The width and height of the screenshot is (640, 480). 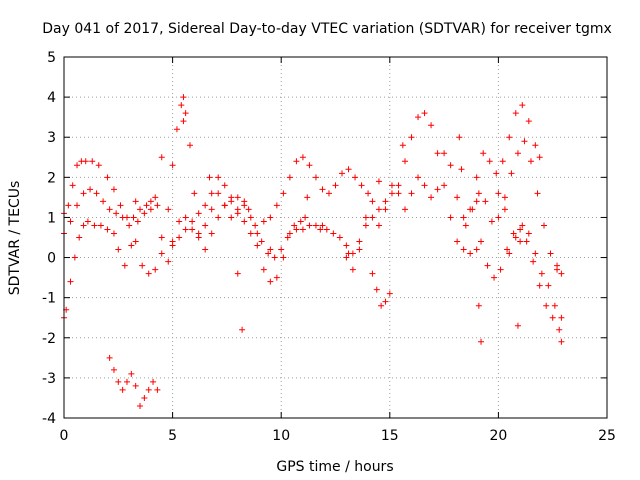 What do you see at coordinates (51, 218) in the screenshot?
I see `y-tick-label: 1` at bounding box center [51, 218].